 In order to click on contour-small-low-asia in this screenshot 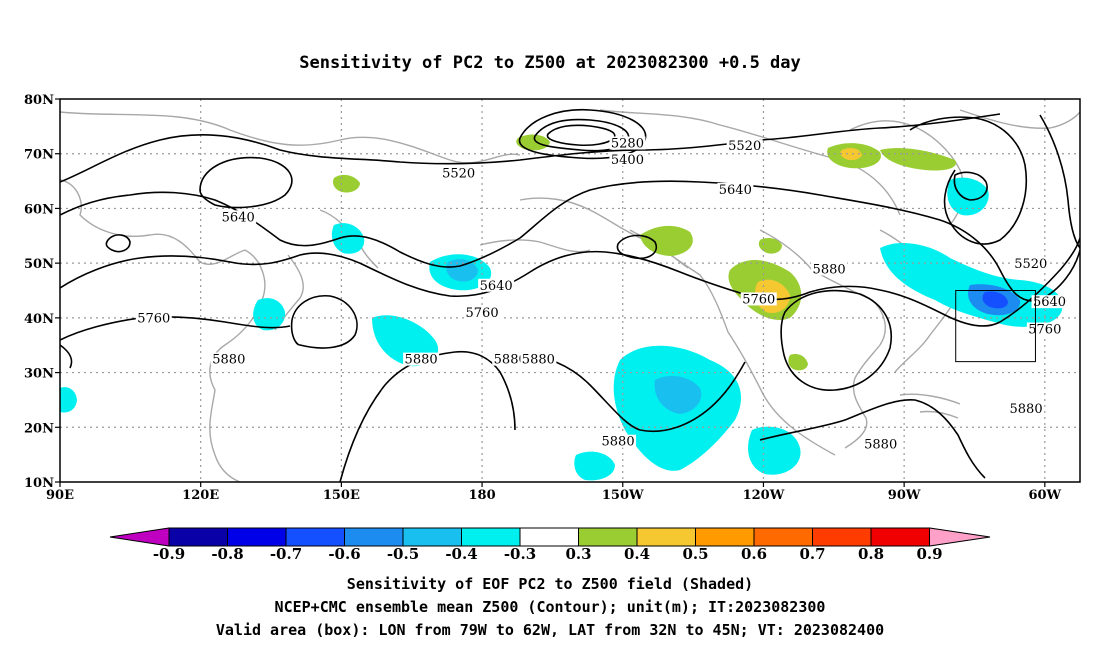, I will do `click(118, 243)`.